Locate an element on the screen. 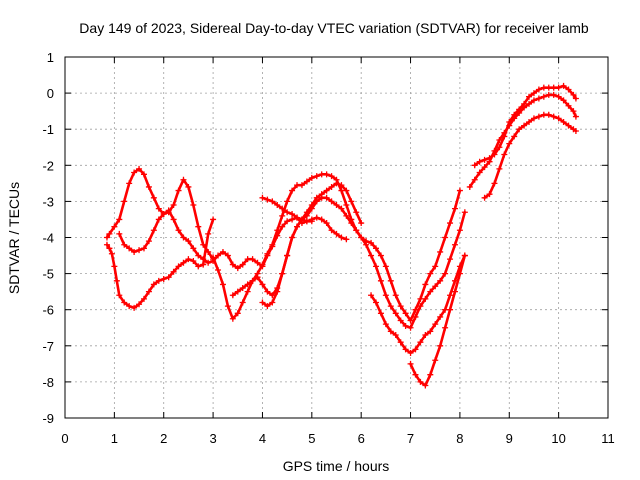 The width and height of the screenshot is (640, 480). x-tick-label: 7 is located at coordinates (410, 438).